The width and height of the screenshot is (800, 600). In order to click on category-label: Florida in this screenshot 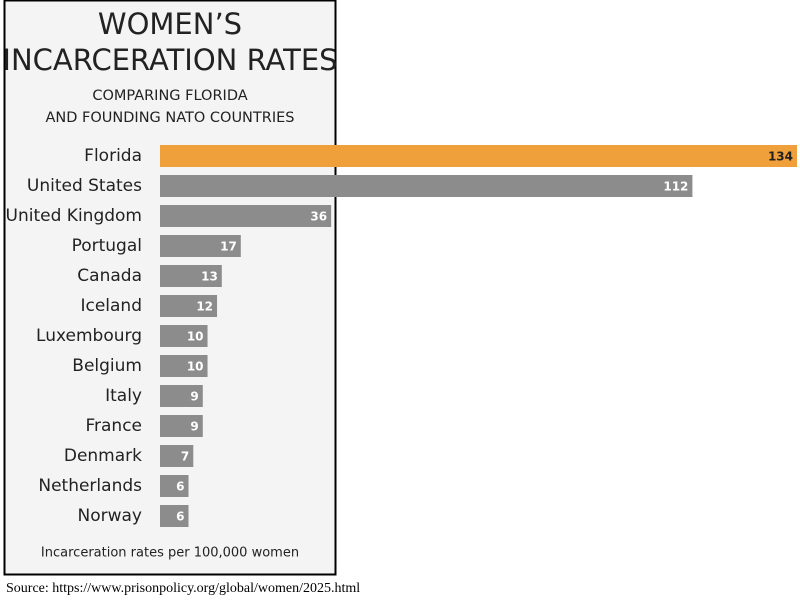, I will do `click(113, 156)`.